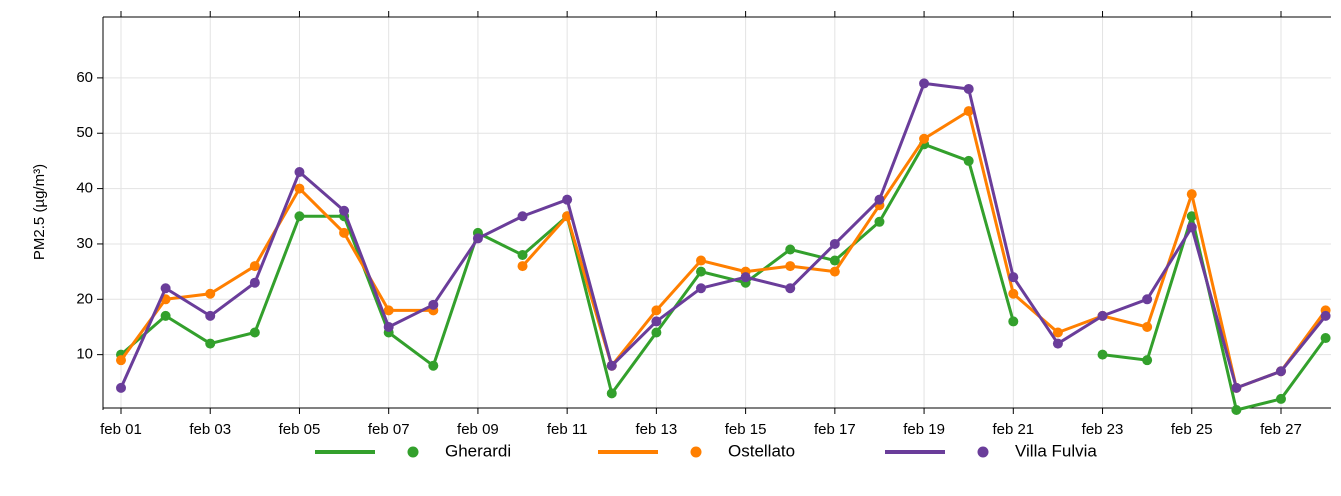  I want to click on x-tick-label: feb 05, so click(300, 429).